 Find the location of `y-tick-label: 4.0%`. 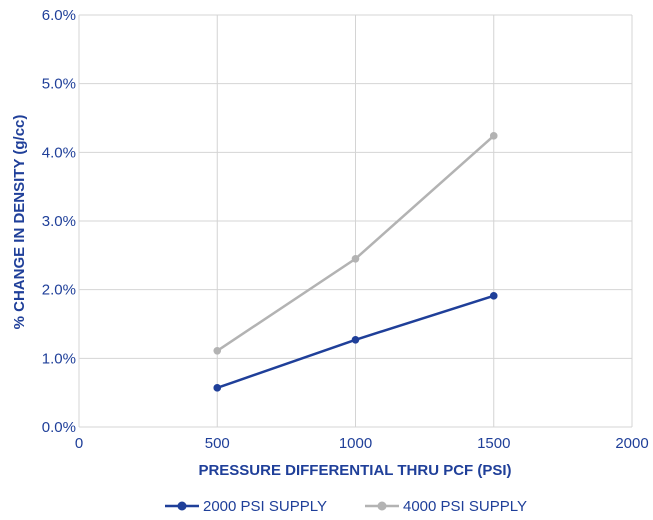

y-tick-label: 4.0% is located at coordinates (59, 152).